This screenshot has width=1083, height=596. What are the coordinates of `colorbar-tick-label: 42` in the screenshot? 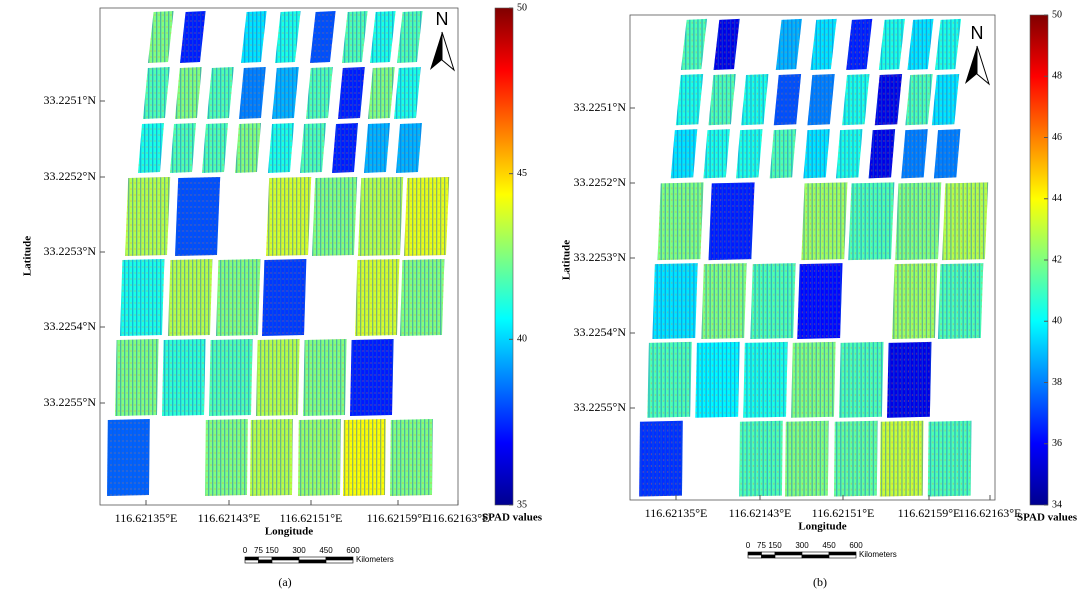 It's located at (1057, 259).